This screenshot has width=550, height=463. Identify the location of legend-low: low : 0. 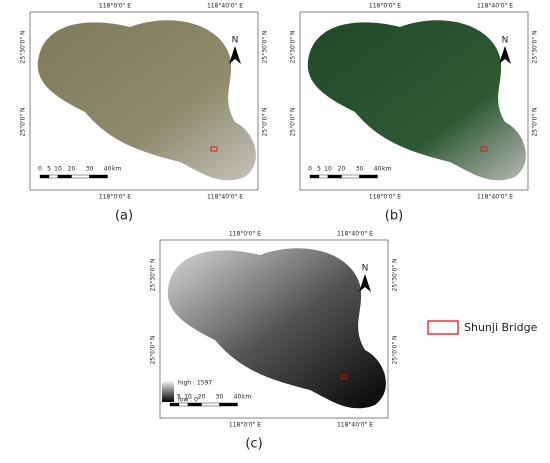
(188, 400).